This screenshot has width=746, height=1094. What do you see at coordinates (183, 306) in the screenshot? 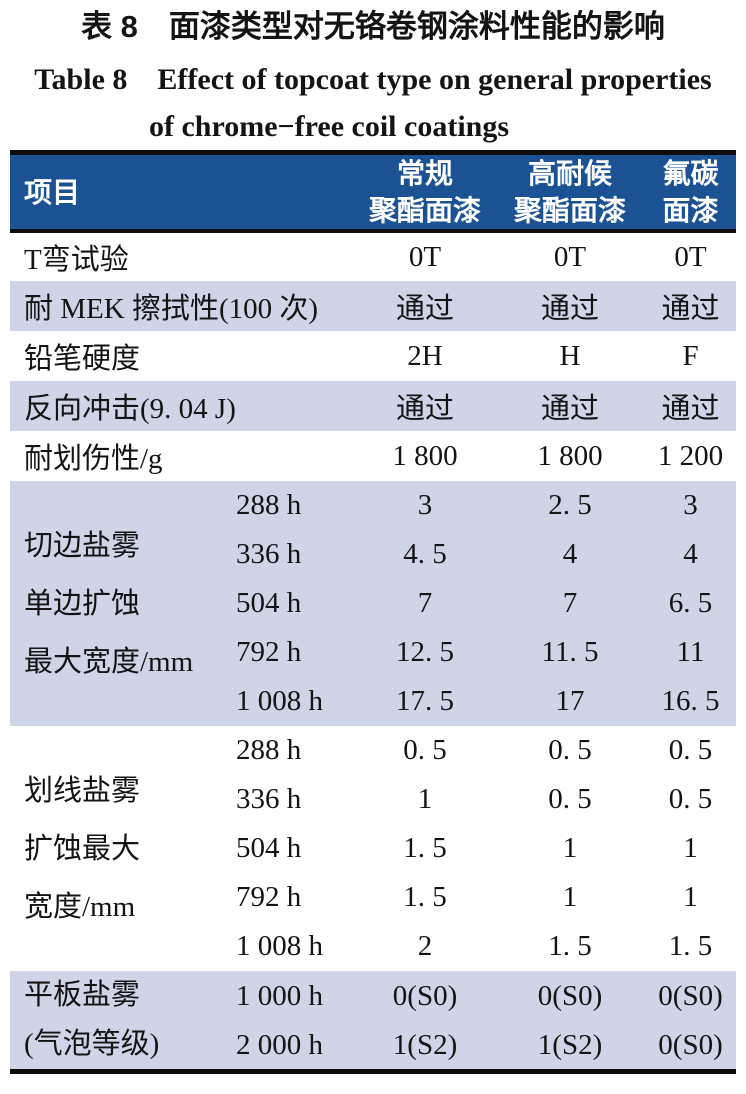
I see `row-label: 耐 MEK 擦拭性(100 次)` at bounding box center [183, 306].